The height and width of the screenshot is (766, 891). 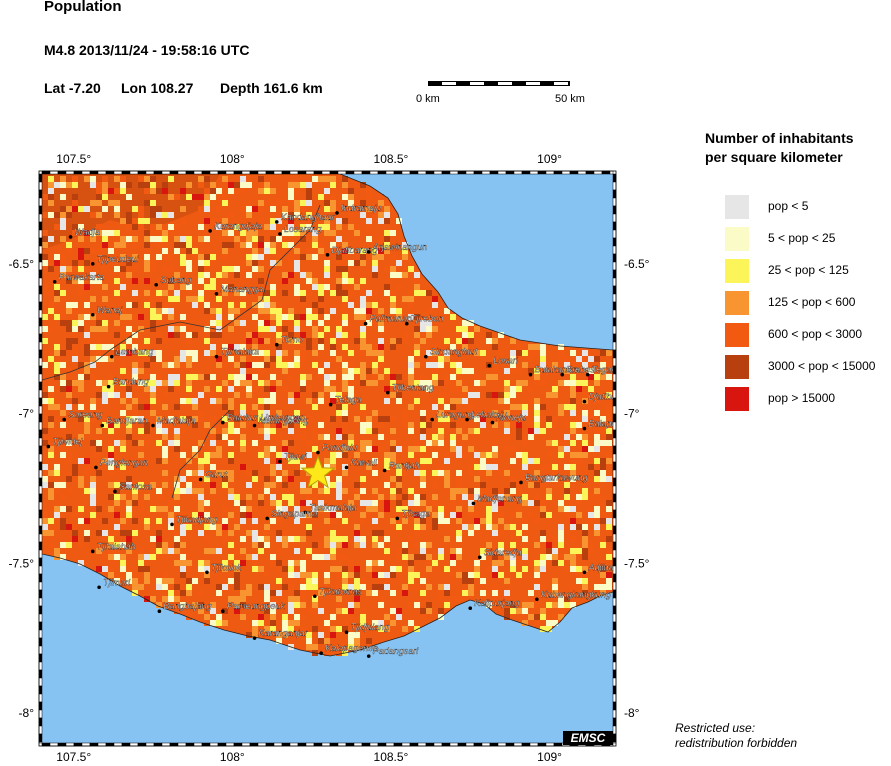 What do you see at coordinates (499, 498) in the screenshot?
I see `city-label: Madjenang` at bounding box center [499, 498].